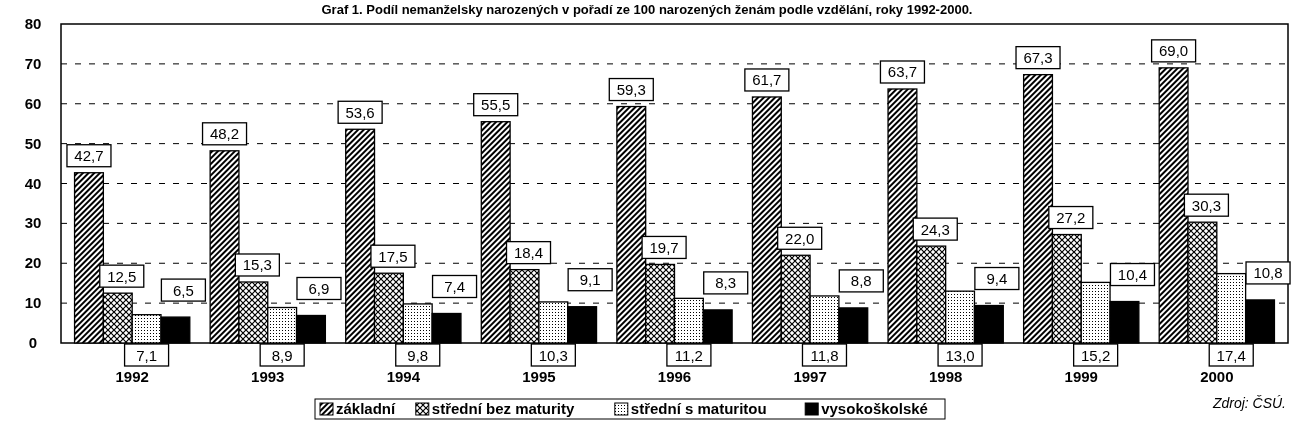  What do you see at coordinates (997, 279) in the screenshot?
I see `data-label: 9,4` at bounding box center [997, 279].